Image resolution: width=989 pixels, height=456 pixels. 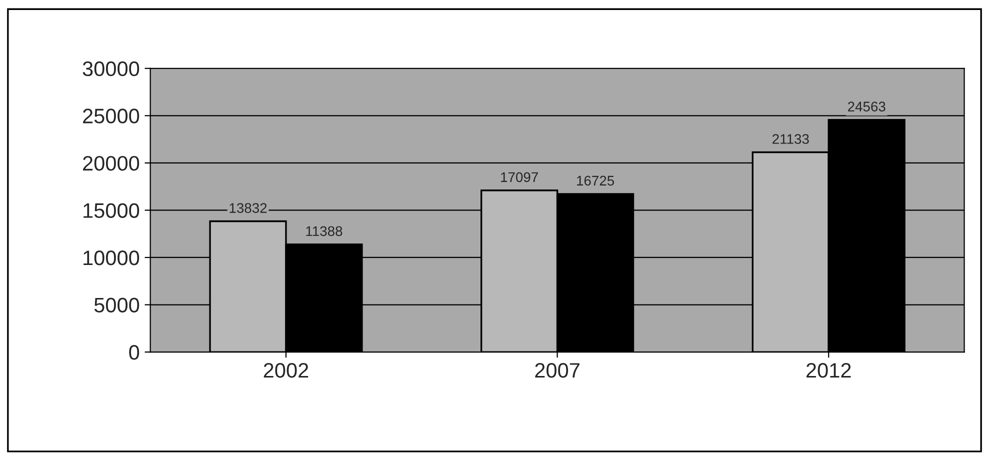 I want to click on y-tick-label: 5000, so click(x=117, y=305).